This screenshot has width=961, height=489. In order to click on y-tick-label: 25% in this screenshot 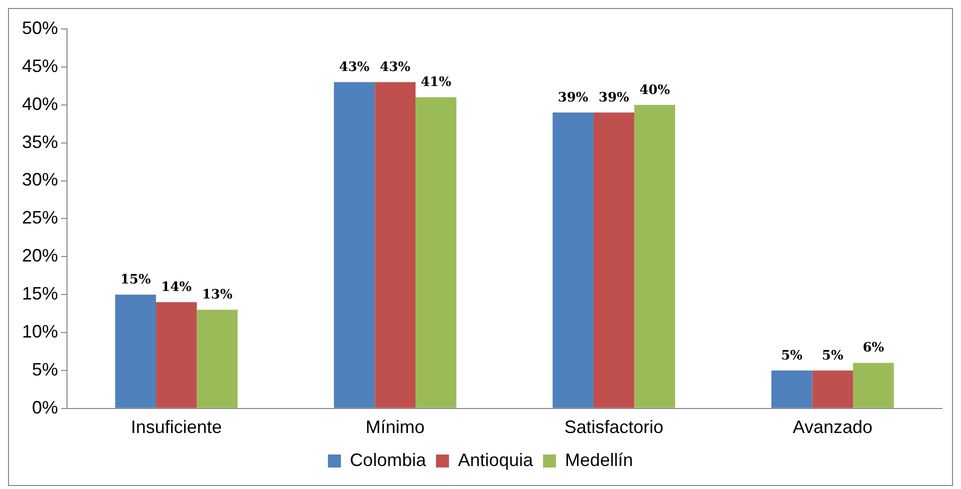, I will do `click(40, 218)`.